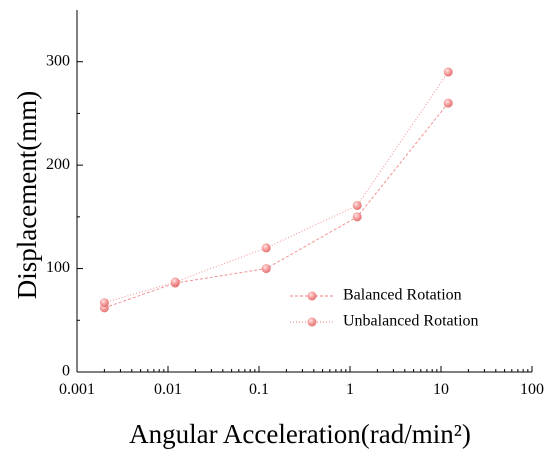 This screenshot has width=550, height=455. Describe the element at coordinates (58, 267) in the screenshot. I see `y-tick-label: 100` at that location.